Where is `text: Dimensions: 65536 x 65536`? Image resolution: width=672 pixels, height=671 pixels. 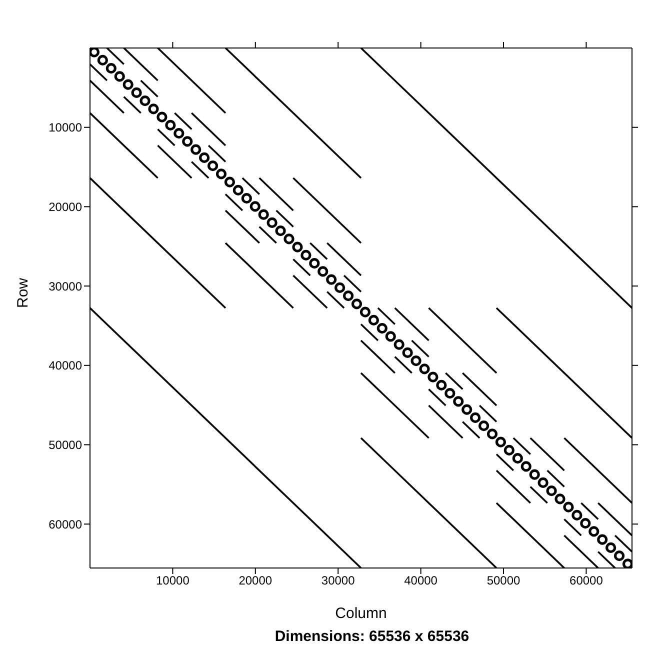
text: Dimensions: 65536 x 65536 is located at coordinates (372, 636).